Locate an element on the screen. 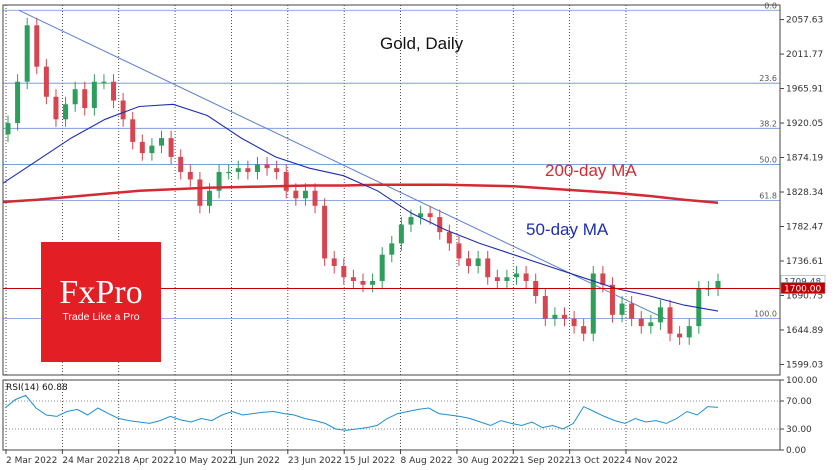 This screenshot has height=470, width=835. x-tick-label: 8 Aug 2022 is located at coordinates (427, 461).